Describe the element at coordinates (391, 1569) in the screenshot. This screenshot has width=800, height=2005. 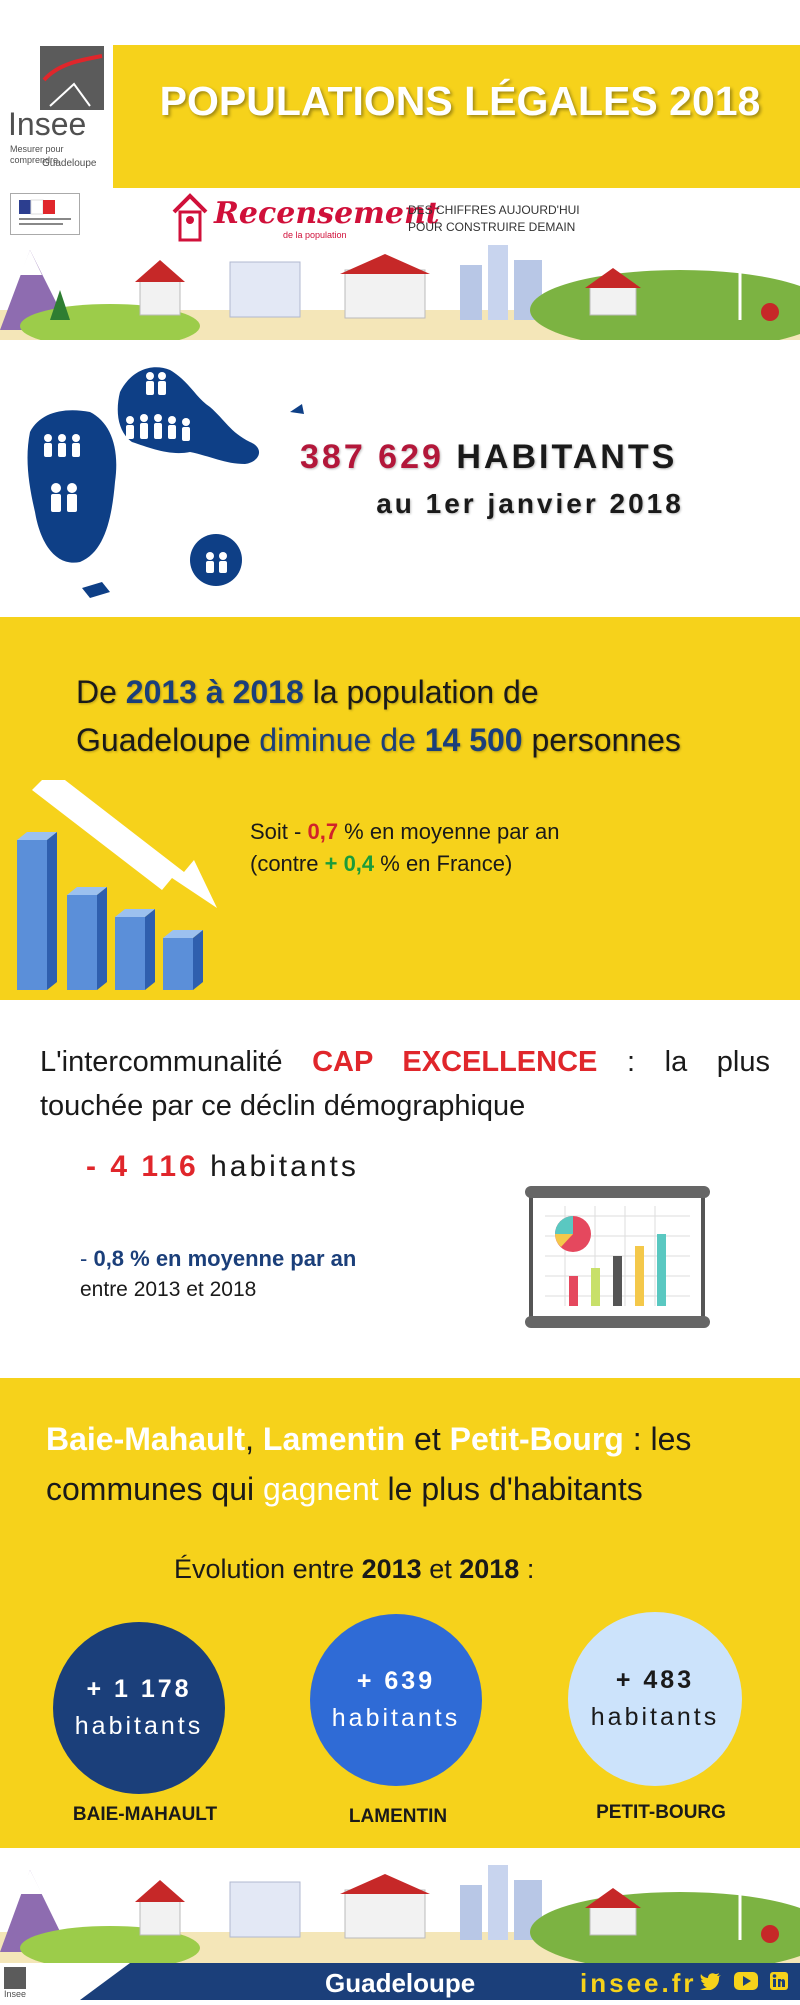
I see `evol-year-start: 2013` at that location.